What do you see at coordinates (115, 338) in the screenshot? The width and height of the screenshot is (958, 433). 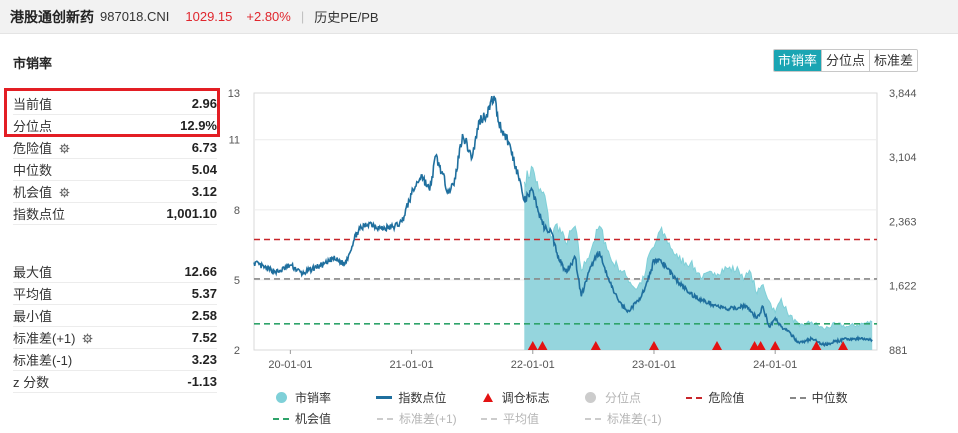 I see `stat-row: 标准差(+1) 7.52` at bounding box center [115, 338].